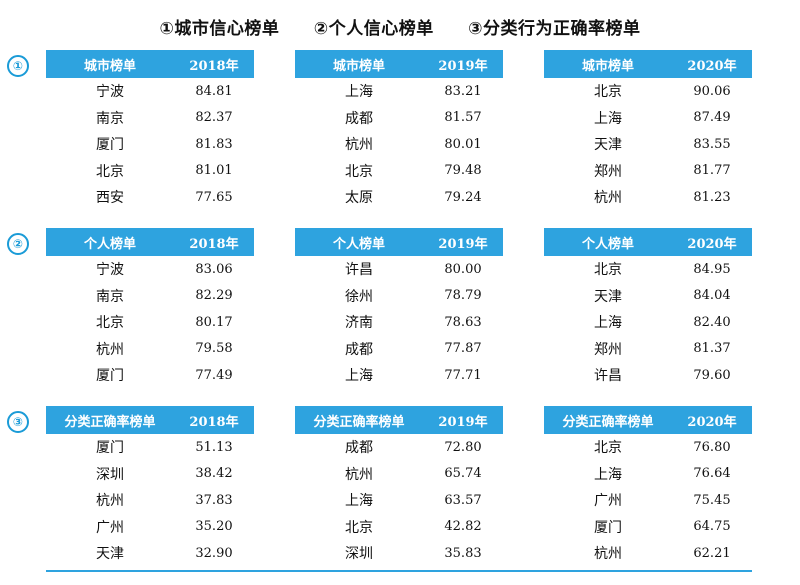  I want to click on table-row: 济南 78.63, so click(399, 322).